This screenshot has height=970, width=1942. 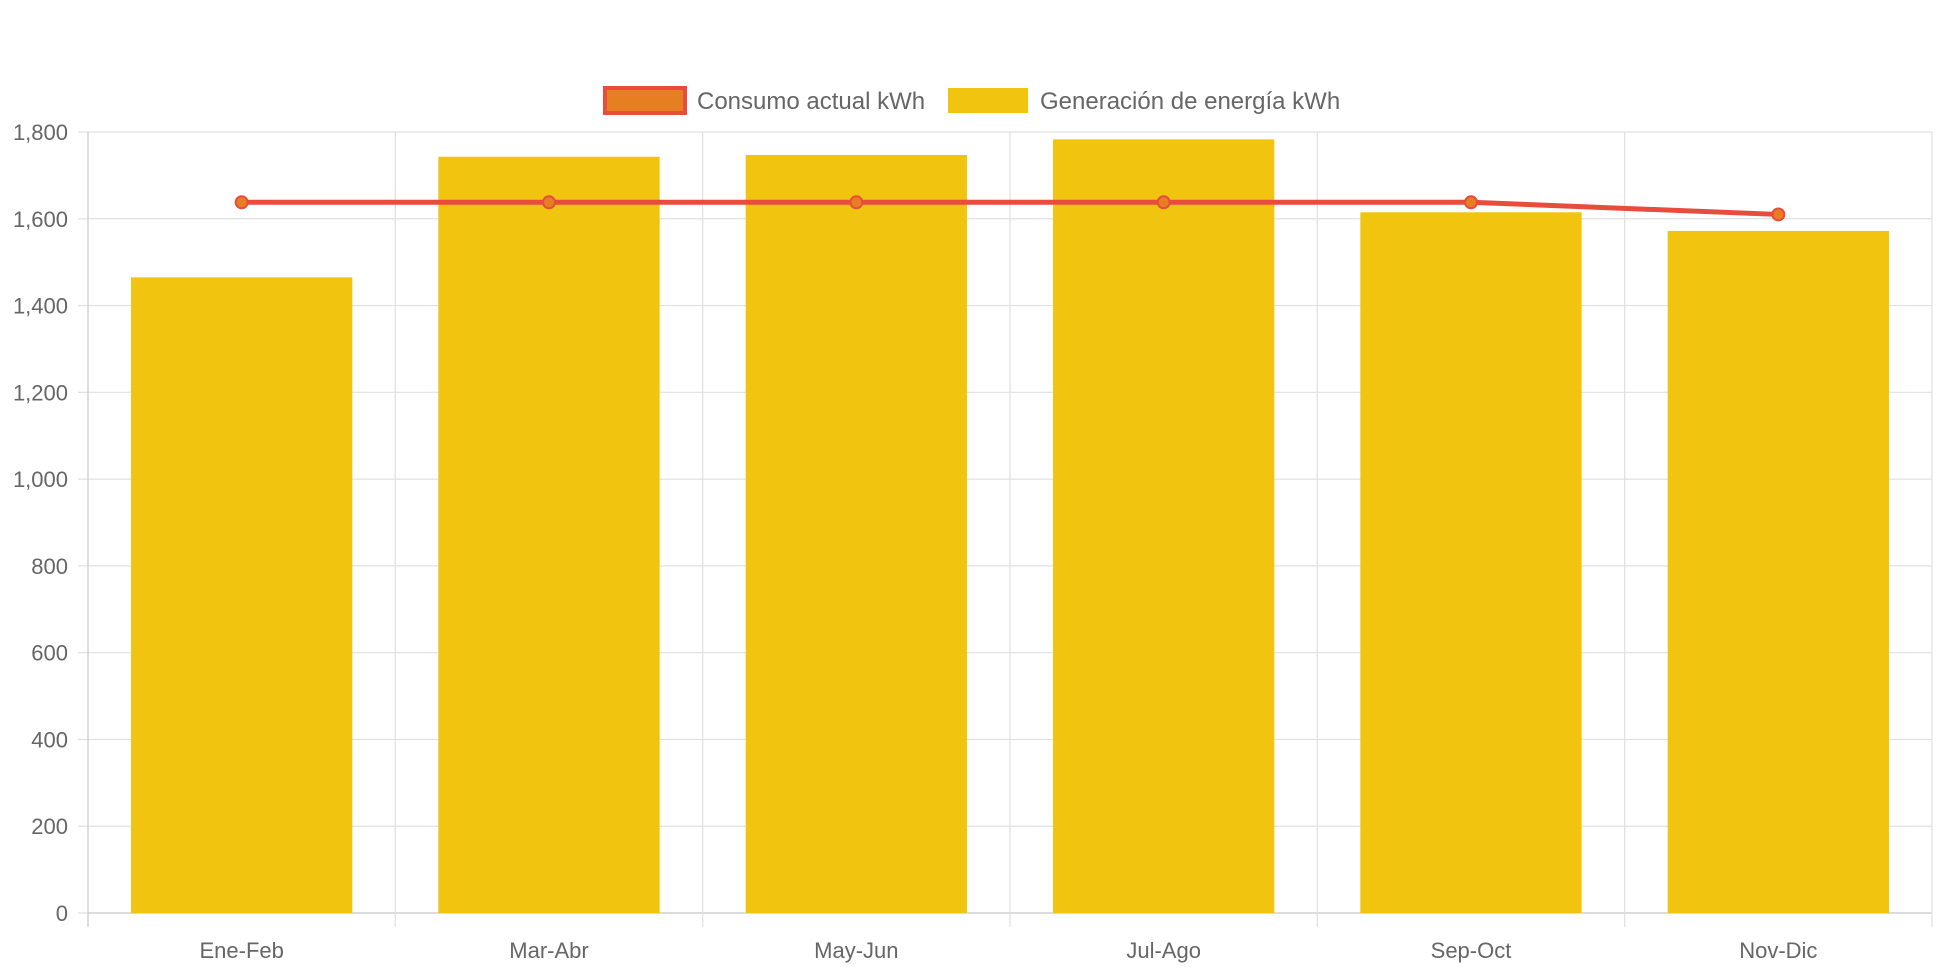 What do you see at coordinates (856, 950) in the screenshot?
I see `x-tick-label: May-Jun` at bounding box center [856, 950].